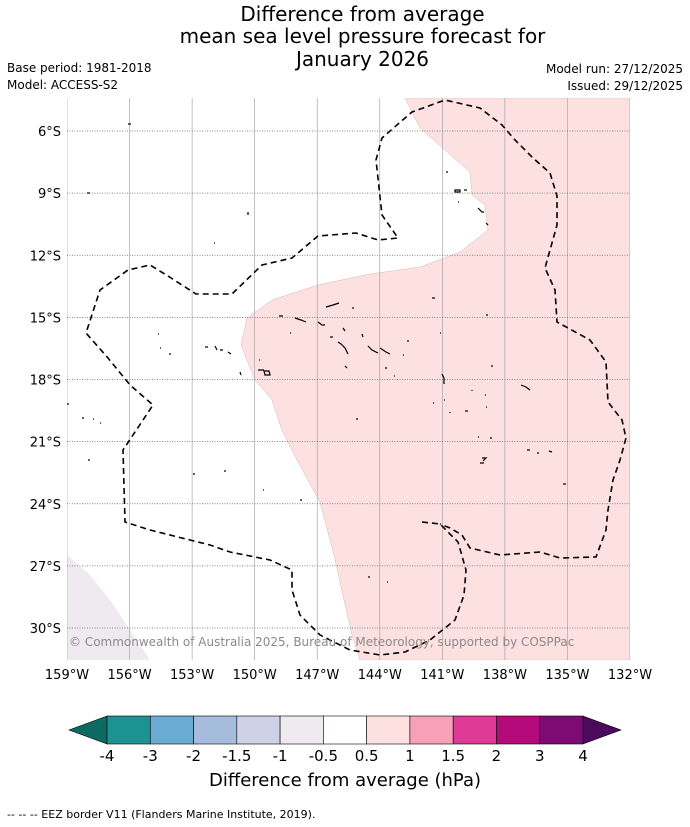 Image resolution: width=690 pixels, height=827 pixels. I want to click on latitude-label: 9°S, so click(49, 194).